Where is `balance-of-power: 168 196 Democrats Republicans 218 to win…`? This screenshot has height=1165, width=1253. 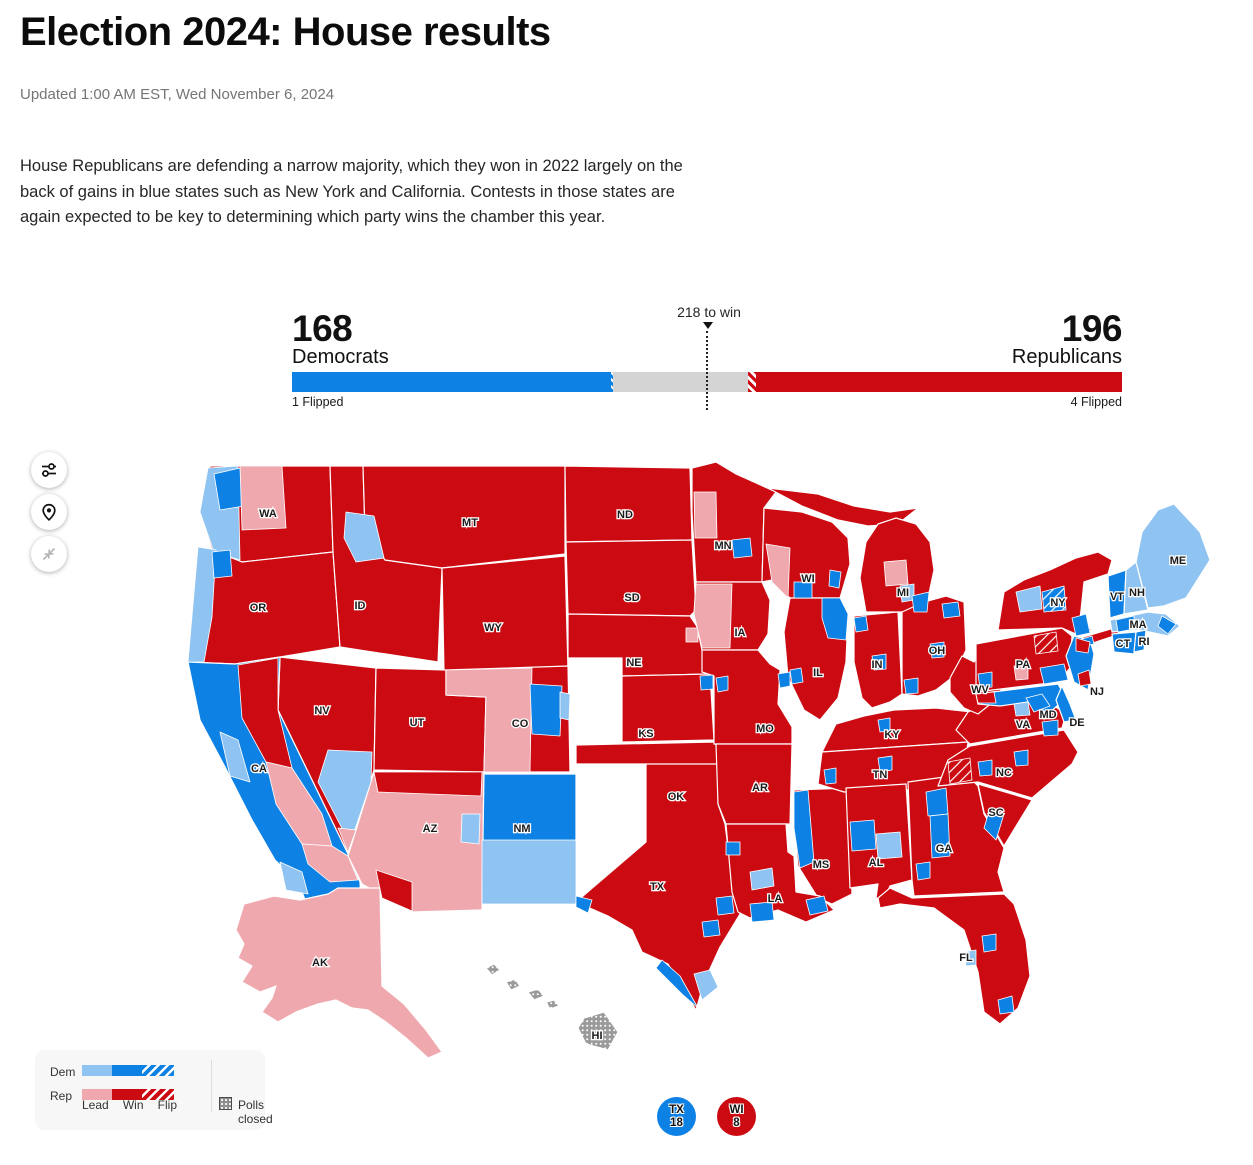 balance-of-power: 168 196 Democrats Republicans 218 to win… is located at coordinates (707, 356).